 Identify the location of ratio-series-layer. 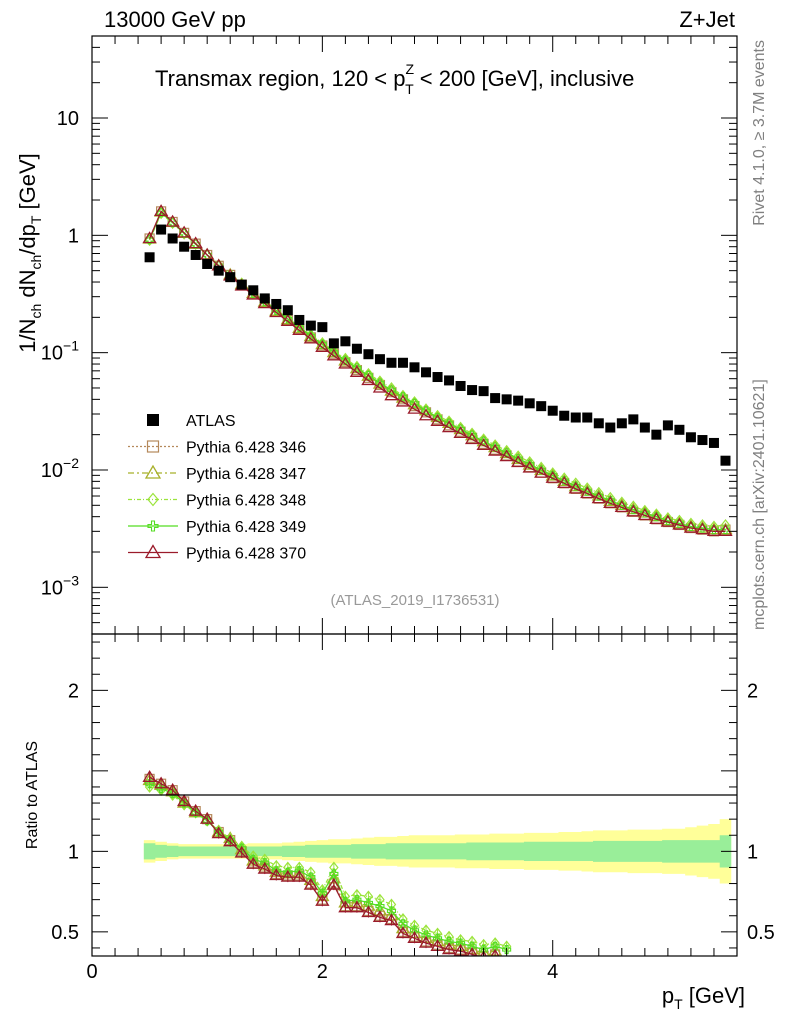
(327, 863).